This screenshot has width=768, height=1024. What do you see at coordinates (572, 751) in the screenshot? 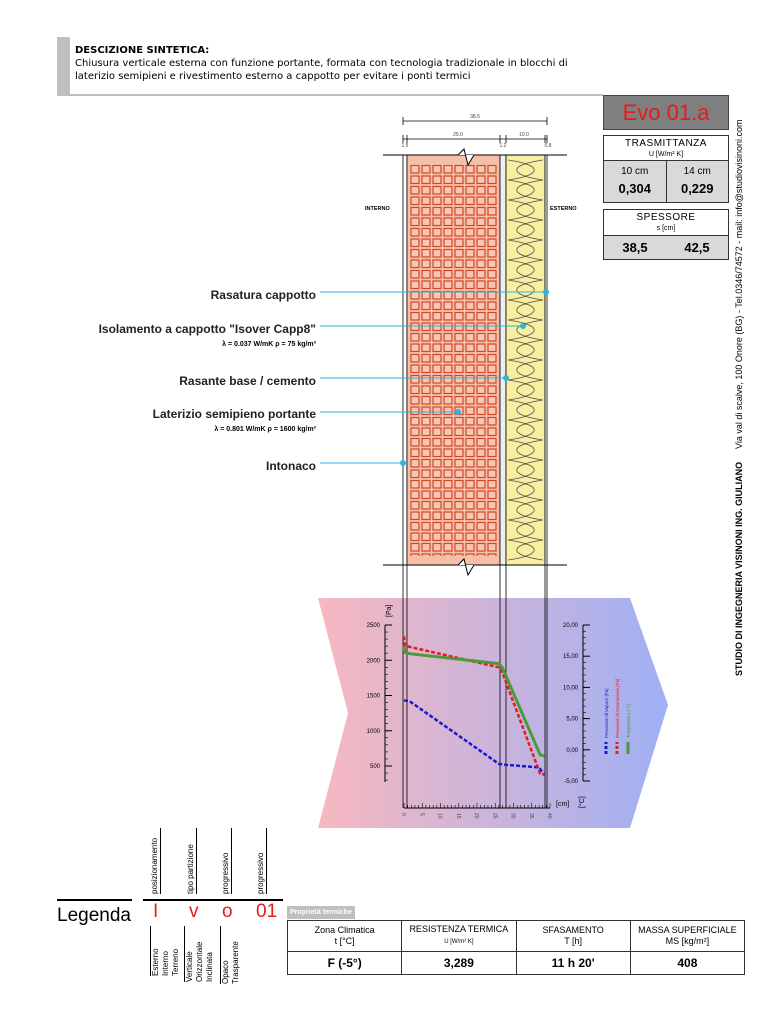
I see `y-right-tick-label: 0,00` at bounding box center [572, 751].